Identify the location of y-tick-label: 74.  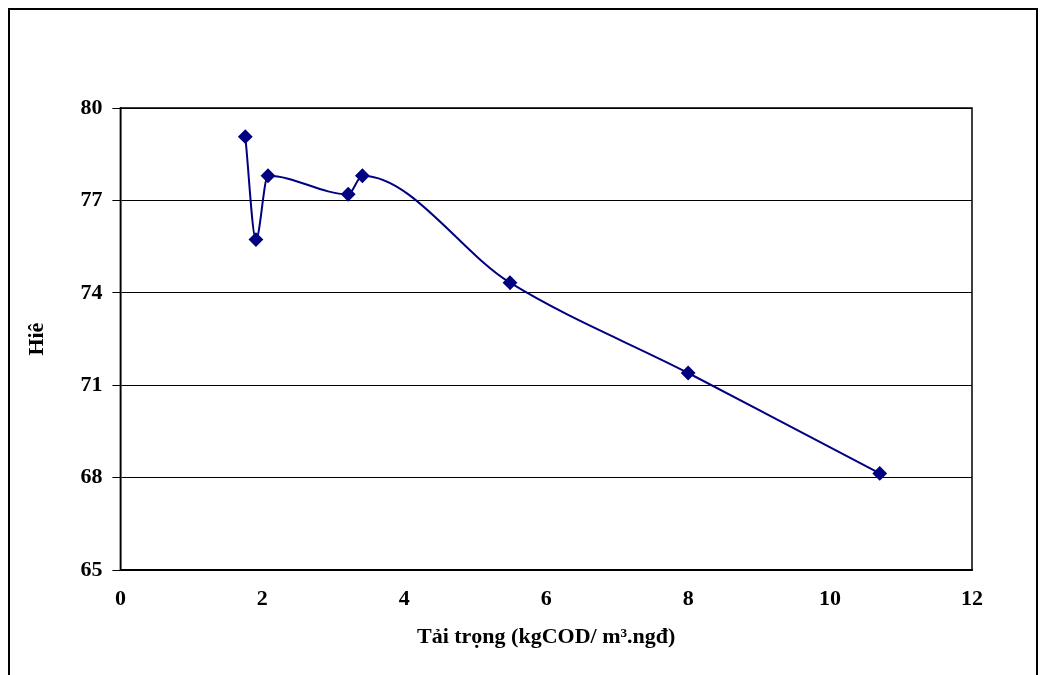
(91, 291).